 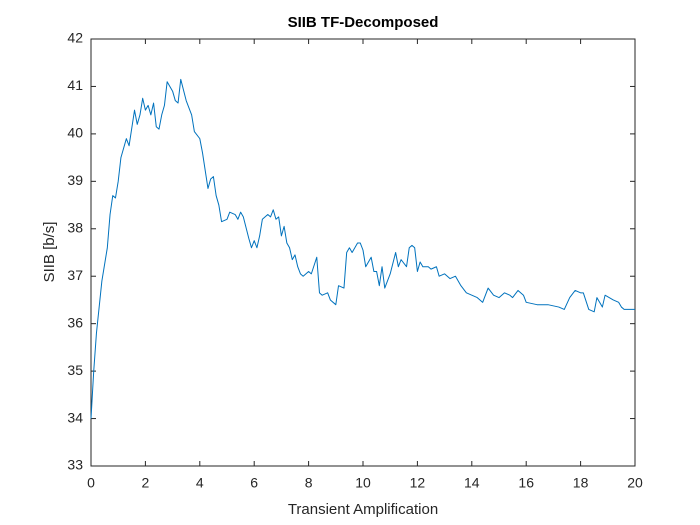 What do you see at coordinates (75, 180) in the screenshot?
I see `y-tick-label: 39` at bounding box center [75, 180].